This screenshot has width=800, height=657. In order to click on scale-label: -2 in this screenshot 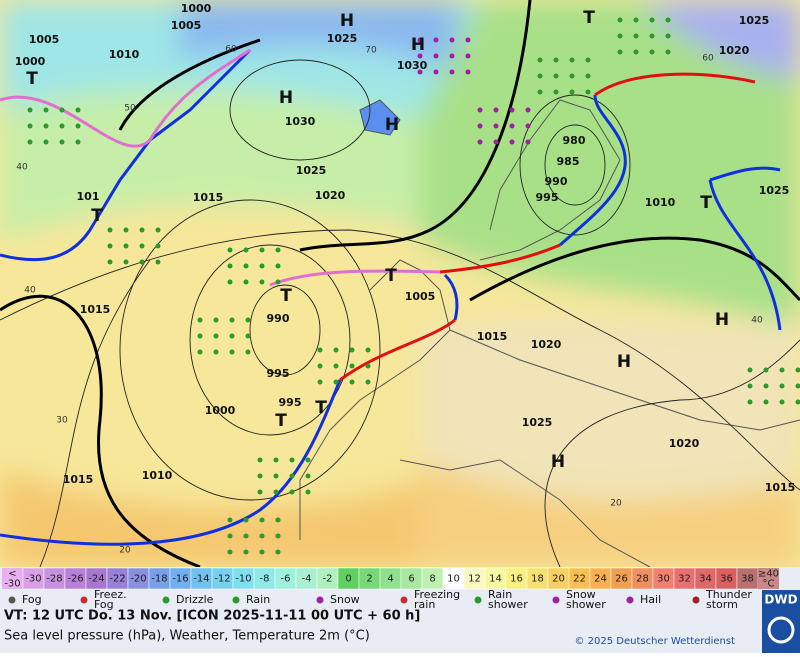, I will do `click(328, 579)`.